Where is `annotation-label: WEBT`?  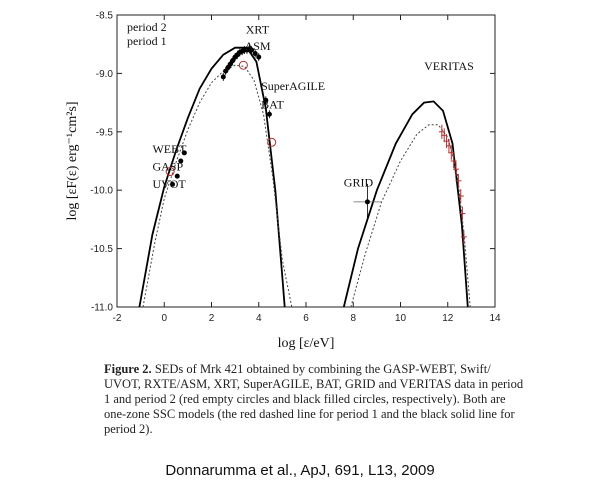
annotation-label: WEBT is located at coordinates (169, 149).